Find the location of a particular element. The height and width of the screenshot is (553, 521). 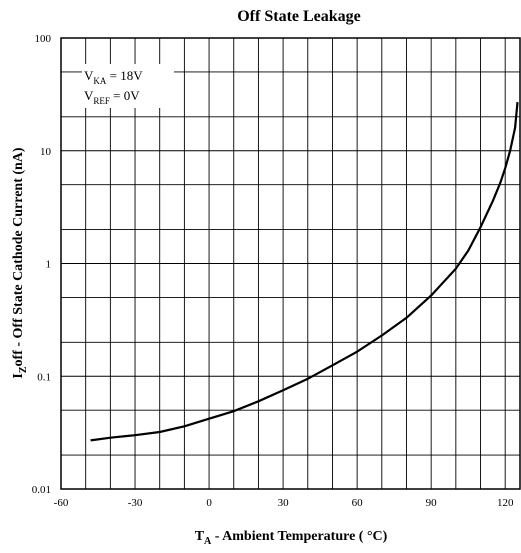

y-tick-label: 1 is located at coordinates (49, 265).